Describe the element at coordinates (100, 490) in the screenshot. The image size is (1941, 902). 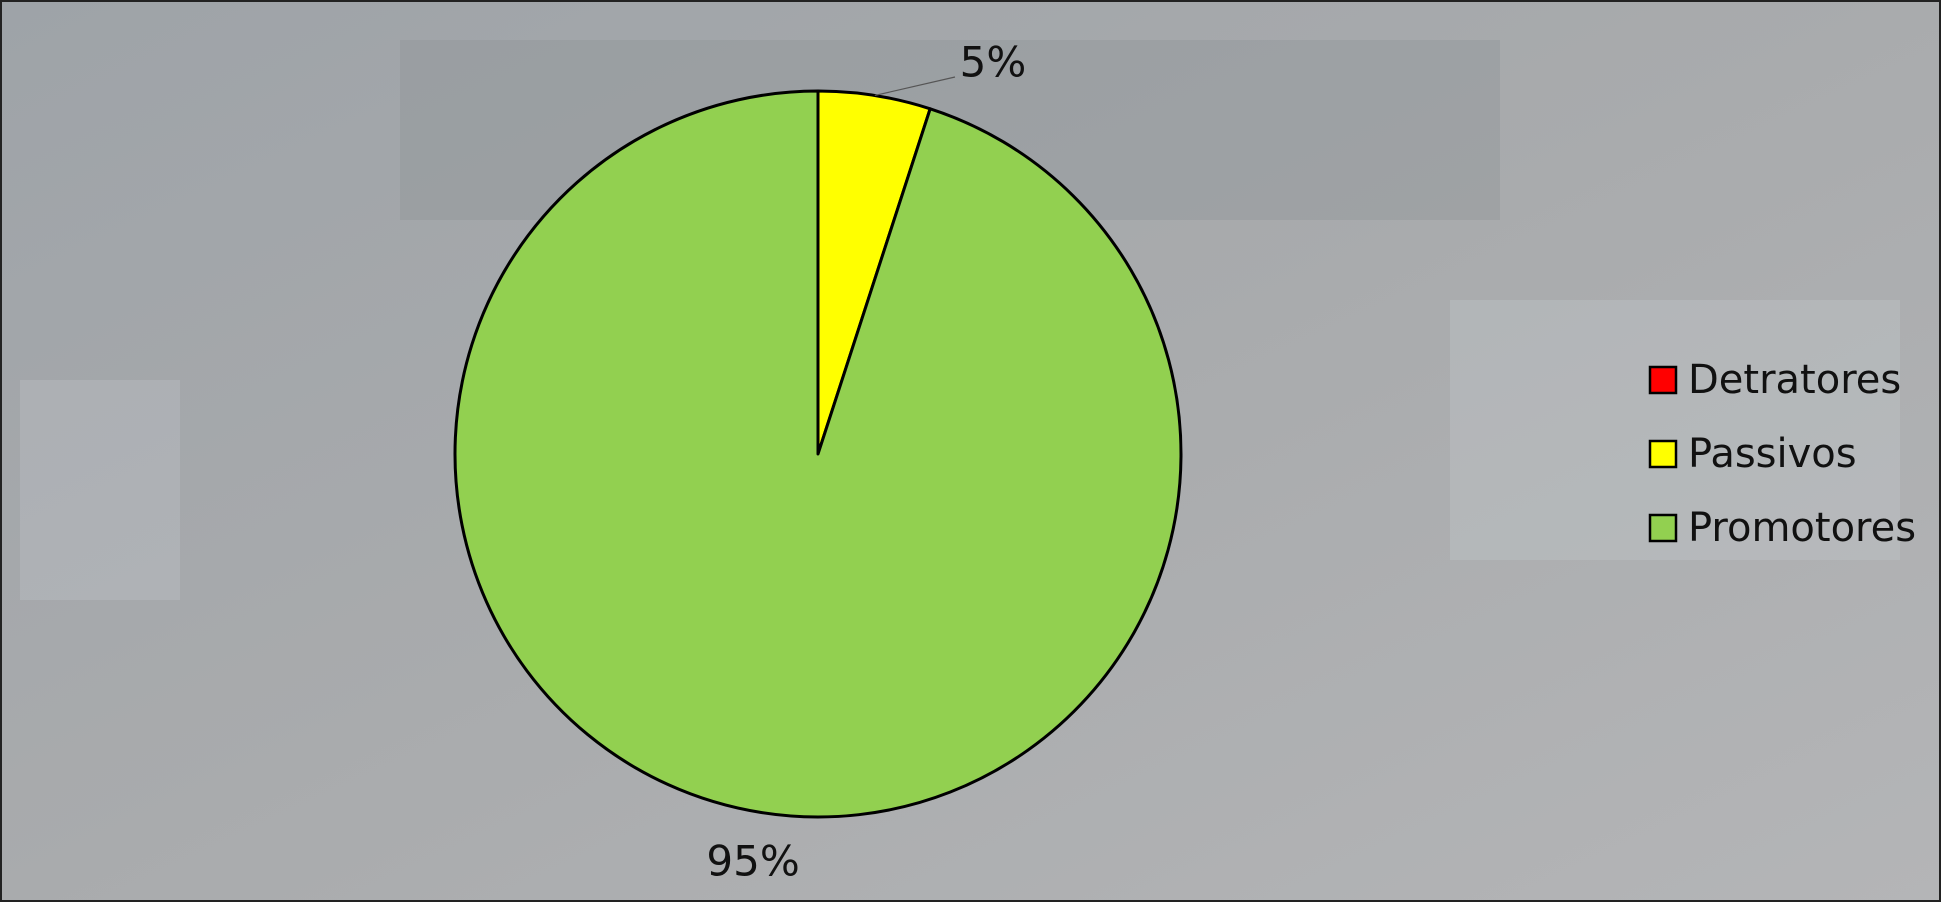
I see `background-shape` at that location.